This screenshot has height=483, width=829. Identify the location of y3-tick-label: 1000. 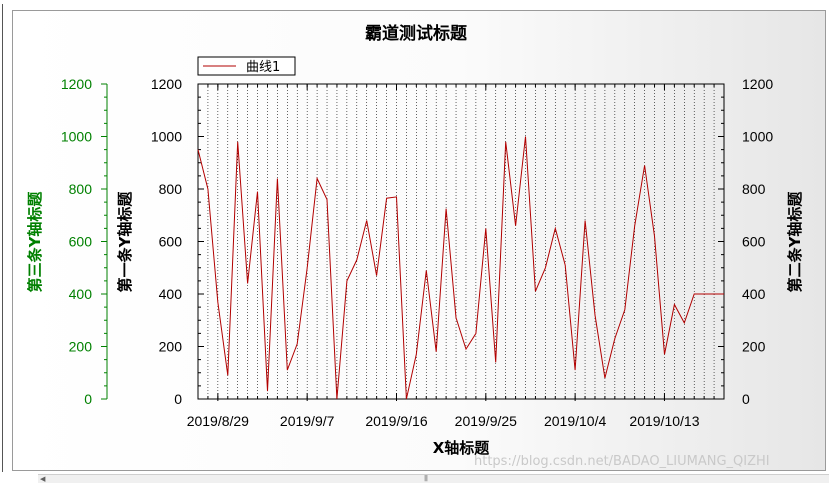
(76, 137).